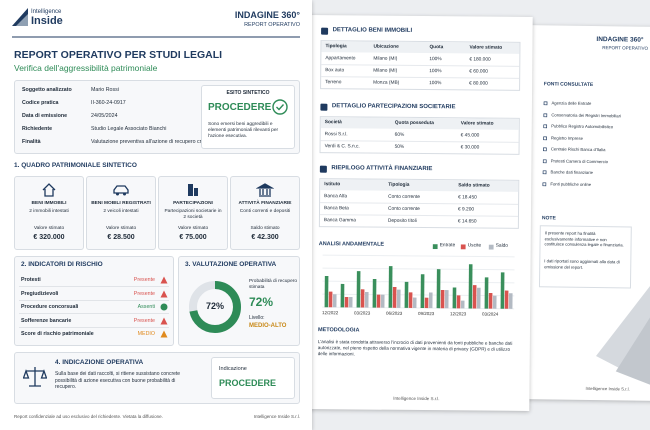 The width and height of the screenshot is (650, 430). Describe the element at coordinates (502, 246) in the screenshot. I see `legend-label: Saldo` at that location.